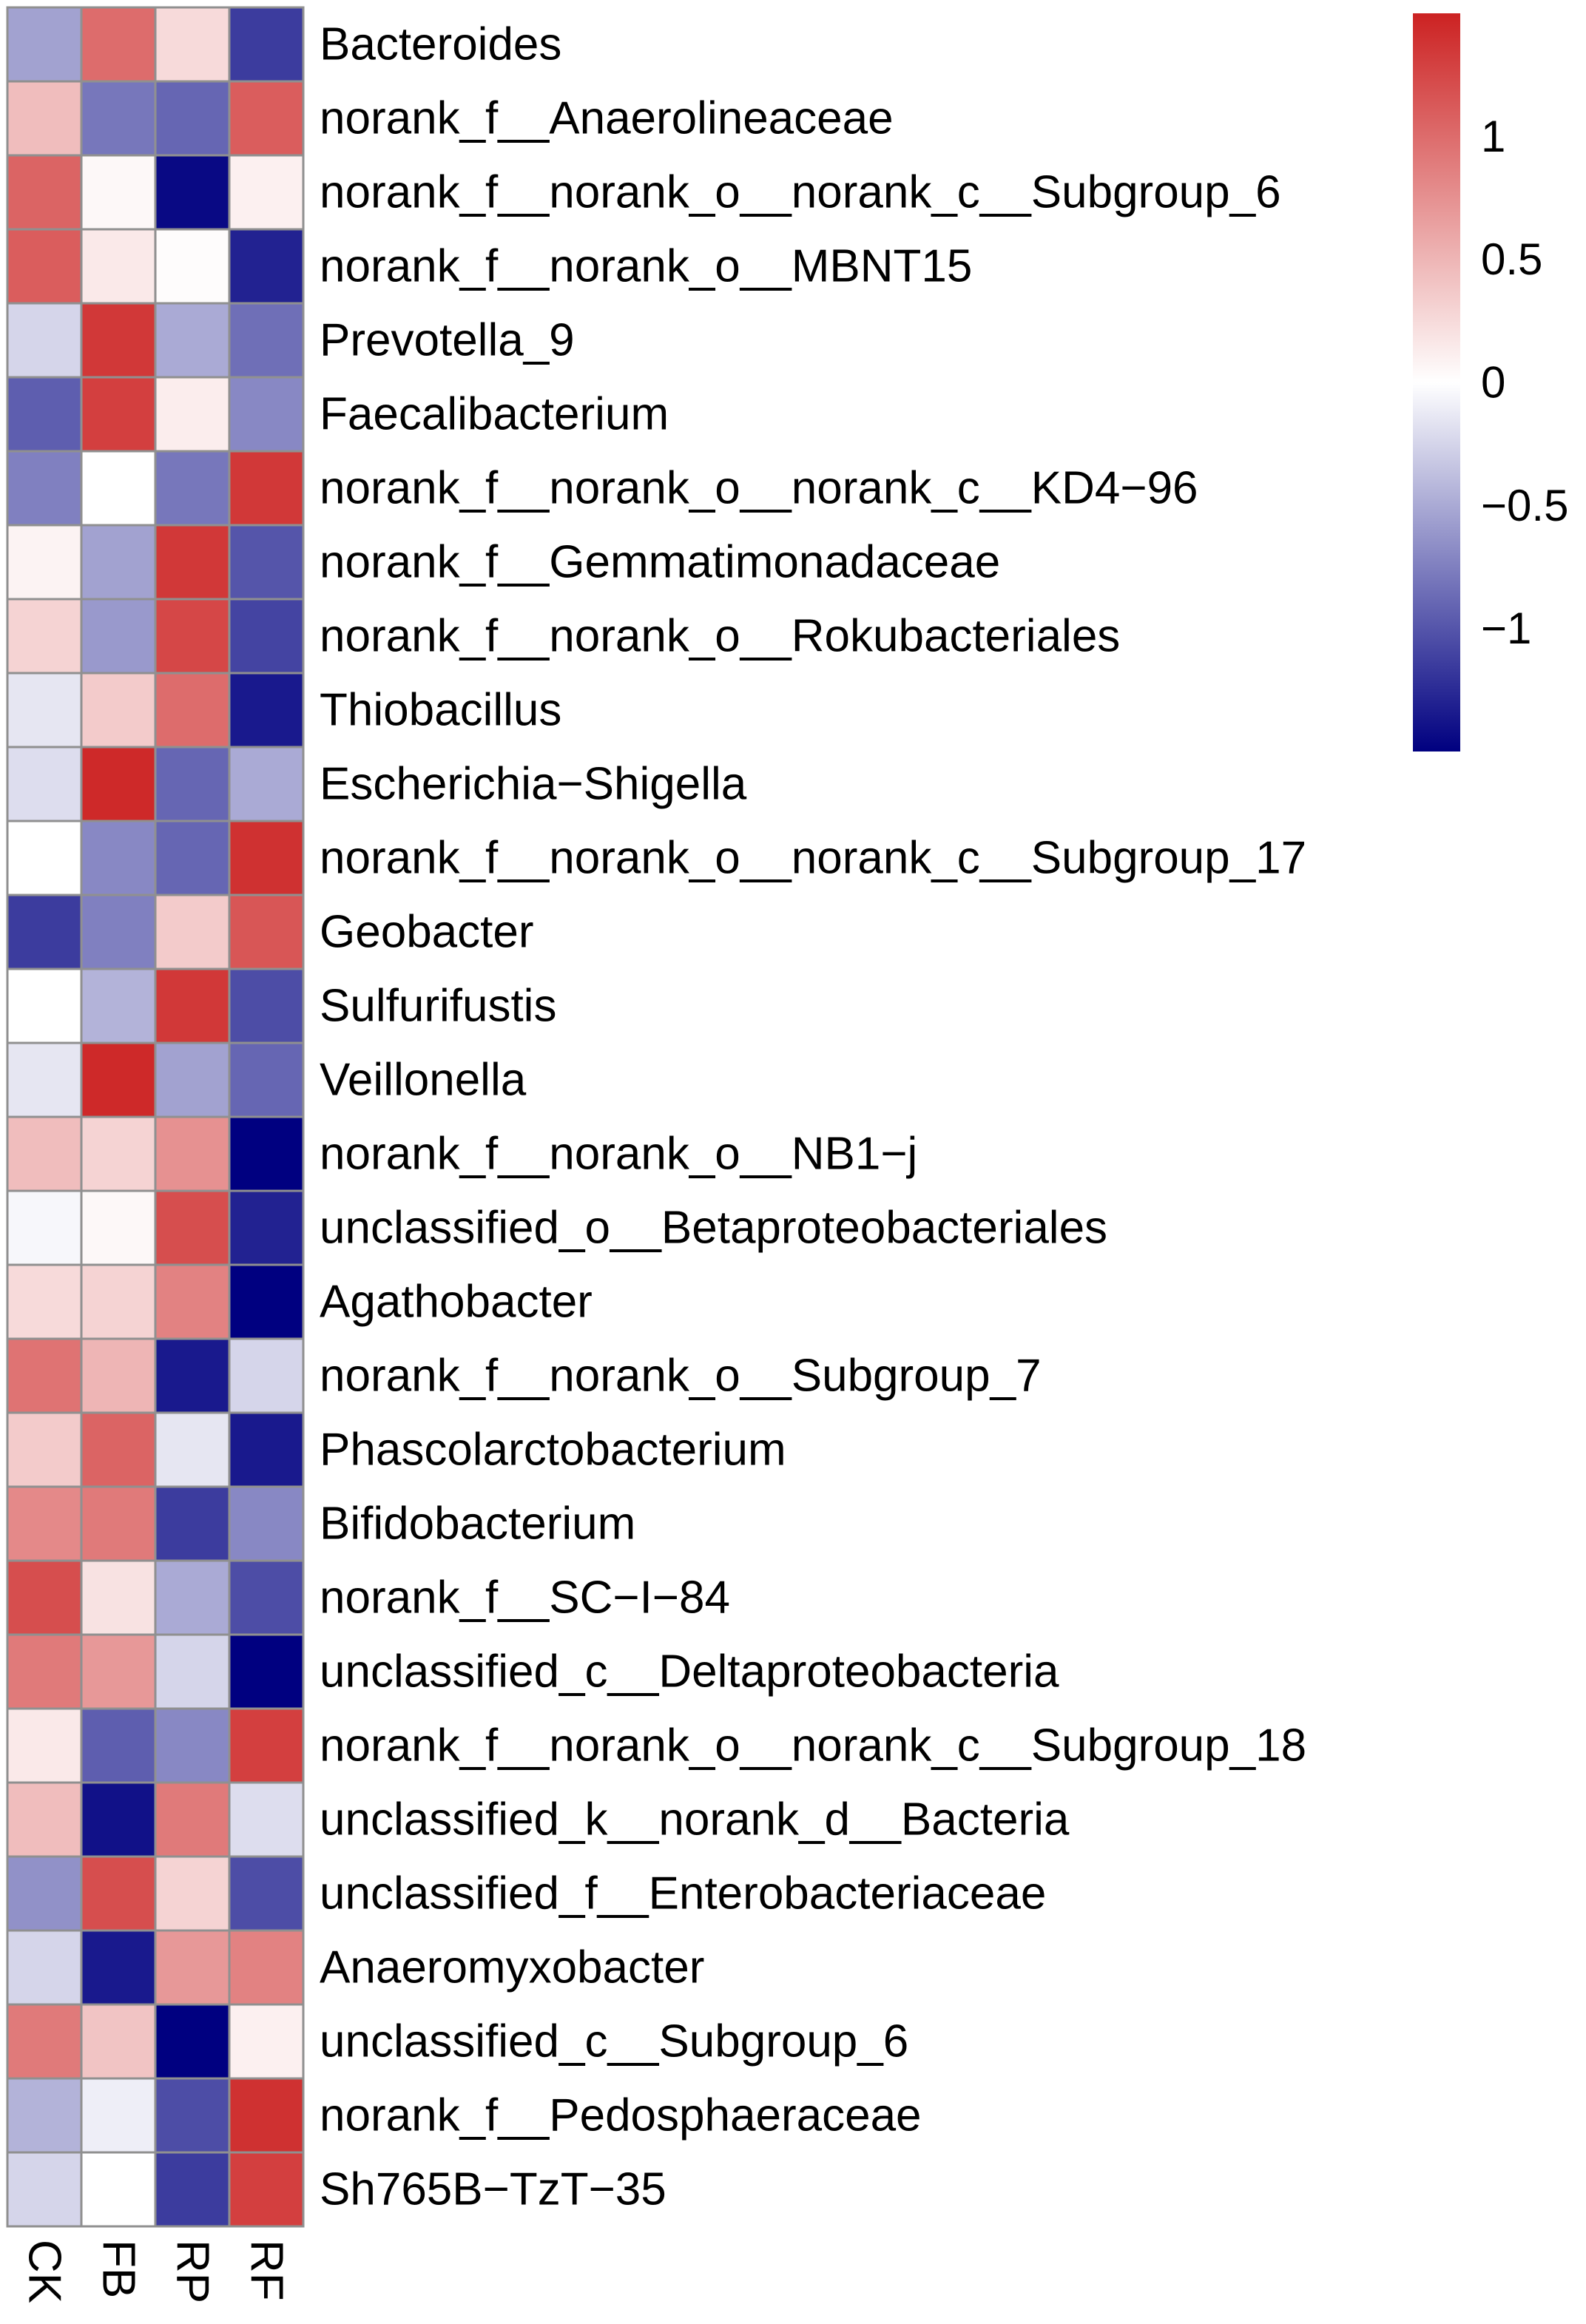  What do you see at coordinates (553, 1450) in the screenshot?
I see `row-label: Phascolarctobacterium` at bounding box center [553, 1450].